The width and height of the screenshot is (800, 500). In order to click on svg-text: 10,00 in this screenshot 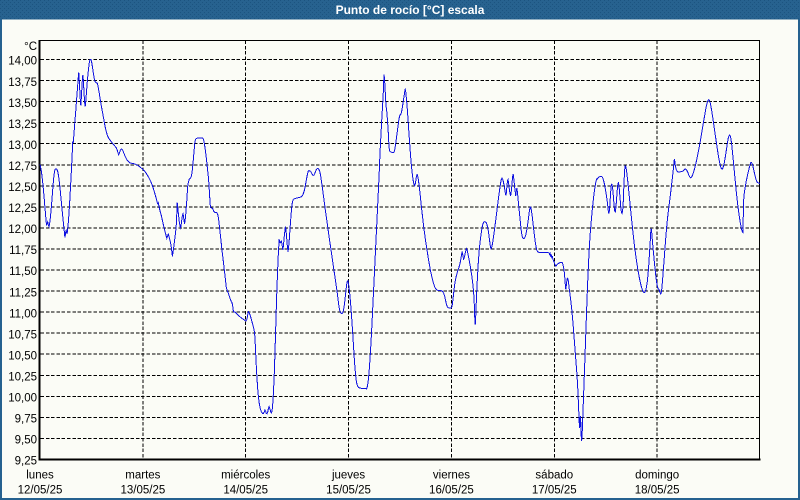, I will do `click(22, 399)`.